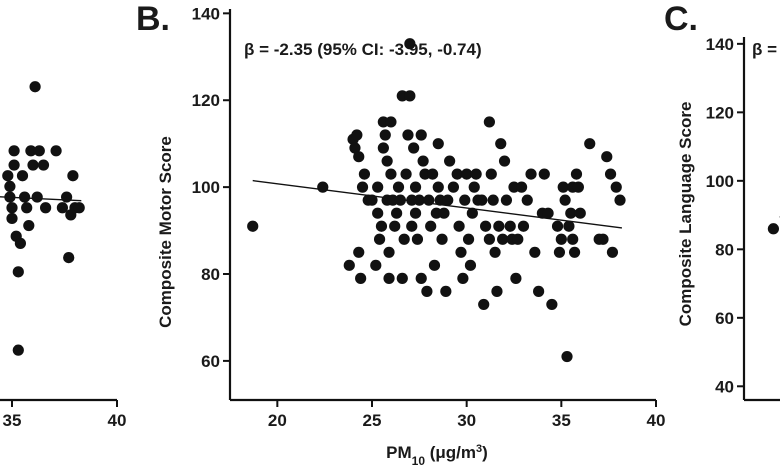 The width and height of the screenshot is (780, 470). I want to click on panel-c-y-tick-label: 80, so click(724, 249).